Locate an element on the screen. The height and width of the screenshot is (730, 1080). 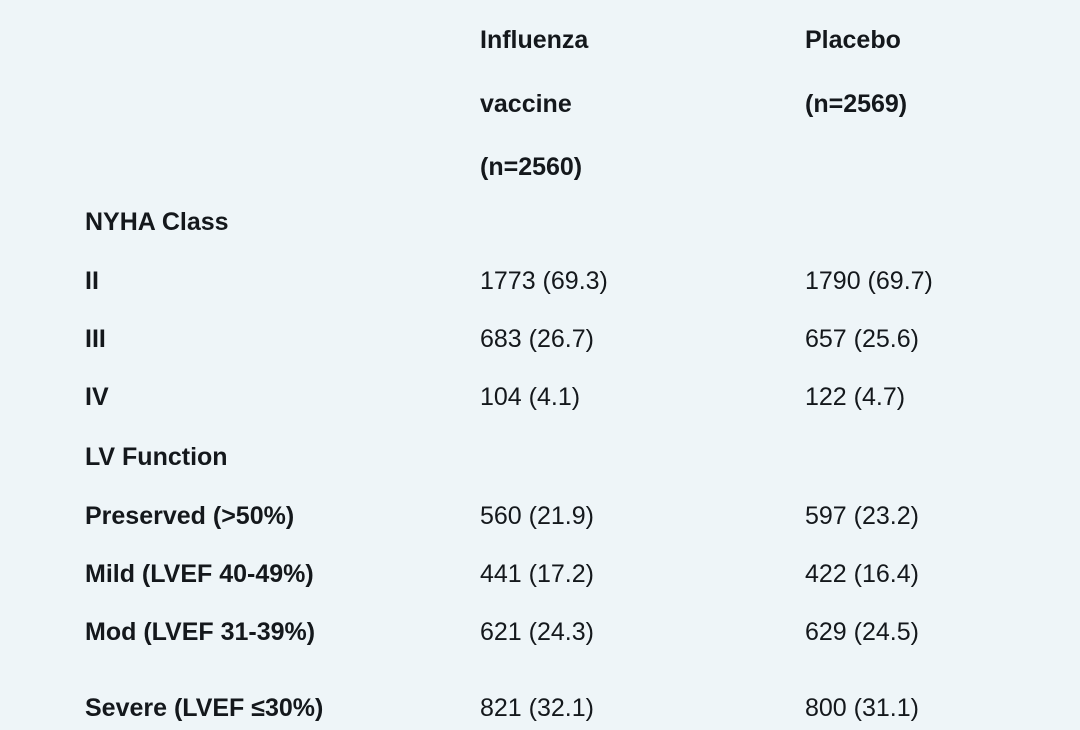
header-line: Placebo is located at coordinates (853, 40).